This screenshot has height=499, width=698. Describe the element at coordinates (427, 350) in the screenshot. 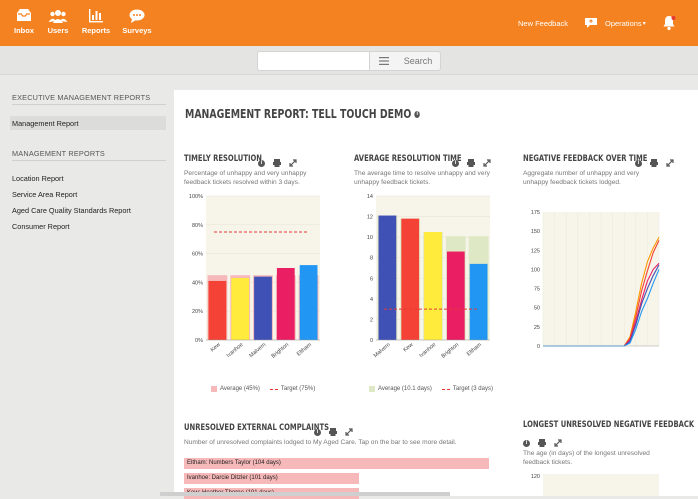

I see `x-tick-label: Ivanhoe` at that location.